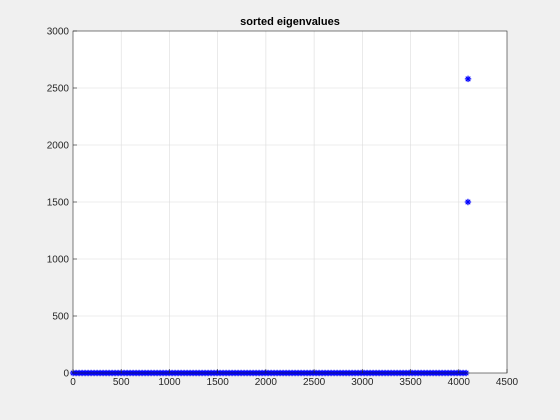 The width and height of the screenshot is (560, 420). What do you see at coordinates (290, 22) in the screenshot?
I see `chart-title: sorted eigenvalues` at bounding box center [290, 22].